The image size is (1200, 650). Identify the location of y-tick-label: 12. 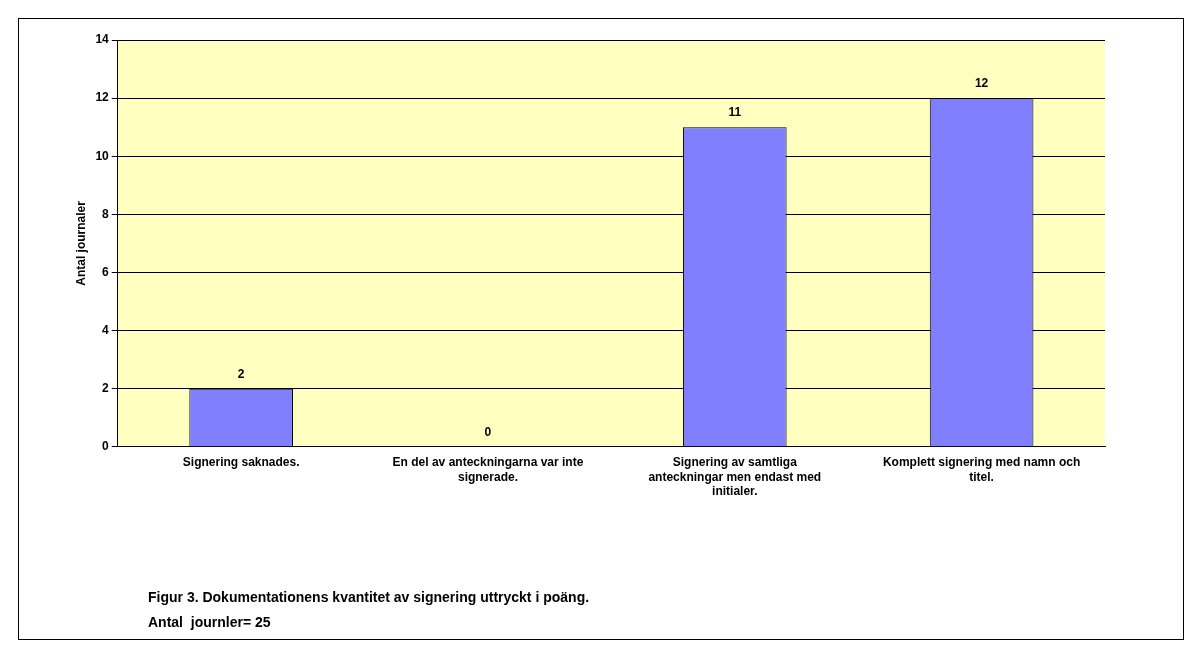
(102, 97).